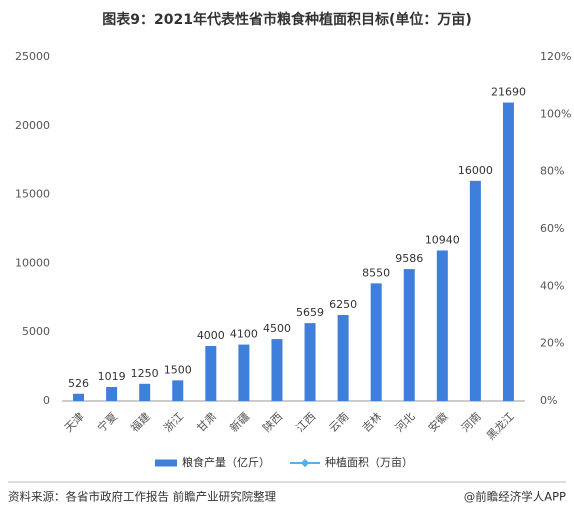  What do you see at coordinates (343, 304) in the screenshot?
I see `value-label: 6250` at bounding box center [343, 304].